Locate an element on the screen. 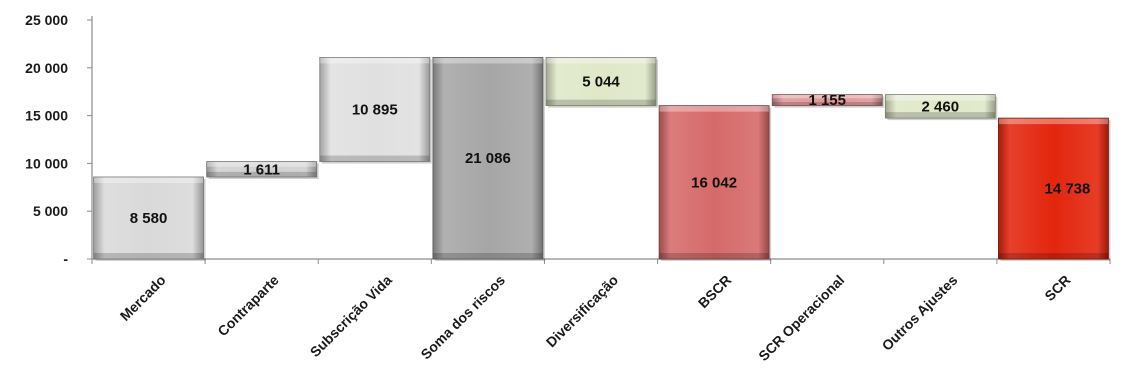  category-label: Soma dos riscos is located at coordinates (462, 317).